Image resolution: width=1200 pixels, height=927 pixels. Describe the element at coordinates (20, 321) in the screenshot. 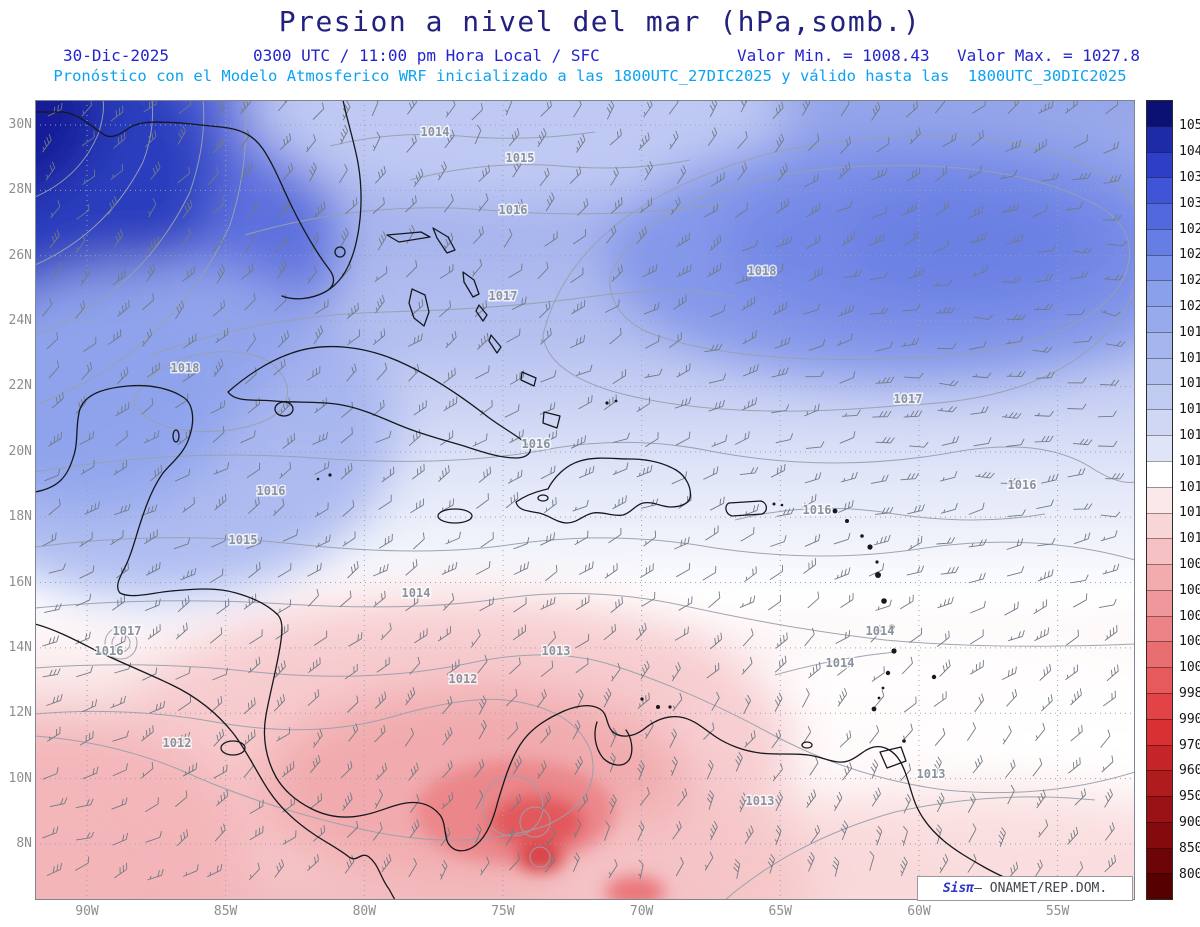

I see `lat-label: 24N` at that location.